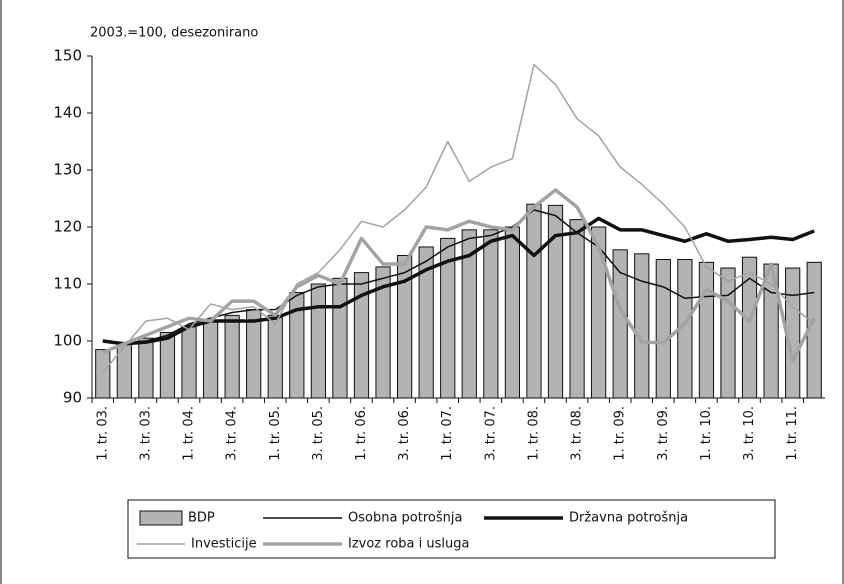 Image resolution: width=844 pixels, height=584 pixels. Describe the element at coordinates (224, 544) in the screenshot. I see `legend-label: Investicije` at that location.